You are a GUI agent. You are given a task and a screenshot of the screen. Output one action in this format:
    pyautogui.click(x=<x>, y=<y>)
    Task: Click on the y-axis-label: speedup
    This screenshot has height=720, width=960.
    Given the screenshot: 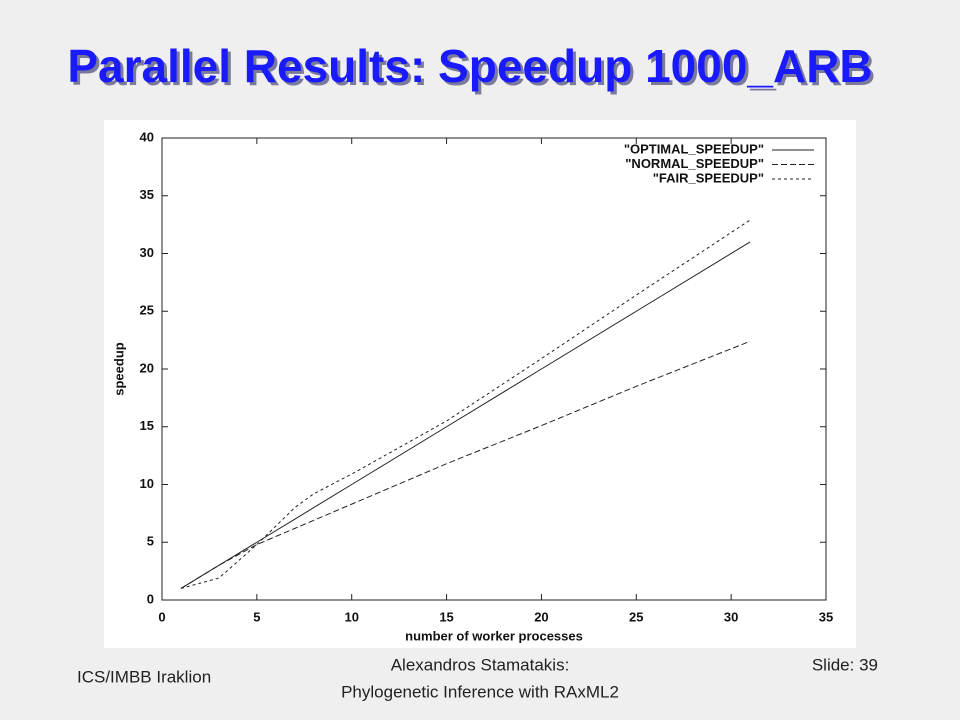 What is the action you would take?
    pyautogui.click(x=118, y=369)
    